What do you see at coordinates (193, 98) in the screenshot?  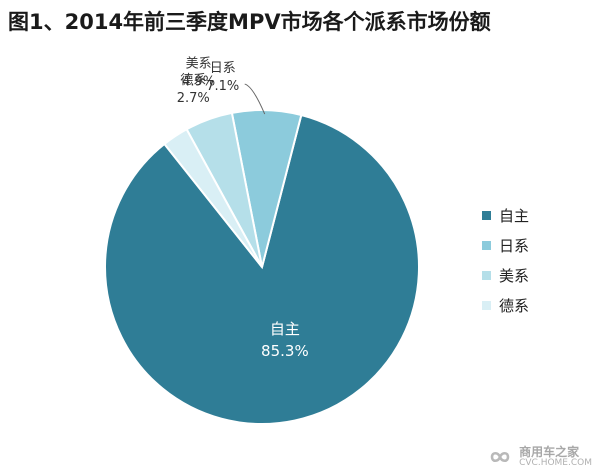 I see `slice-value-label-4: 2.7%` at bounding box center [193, 98].